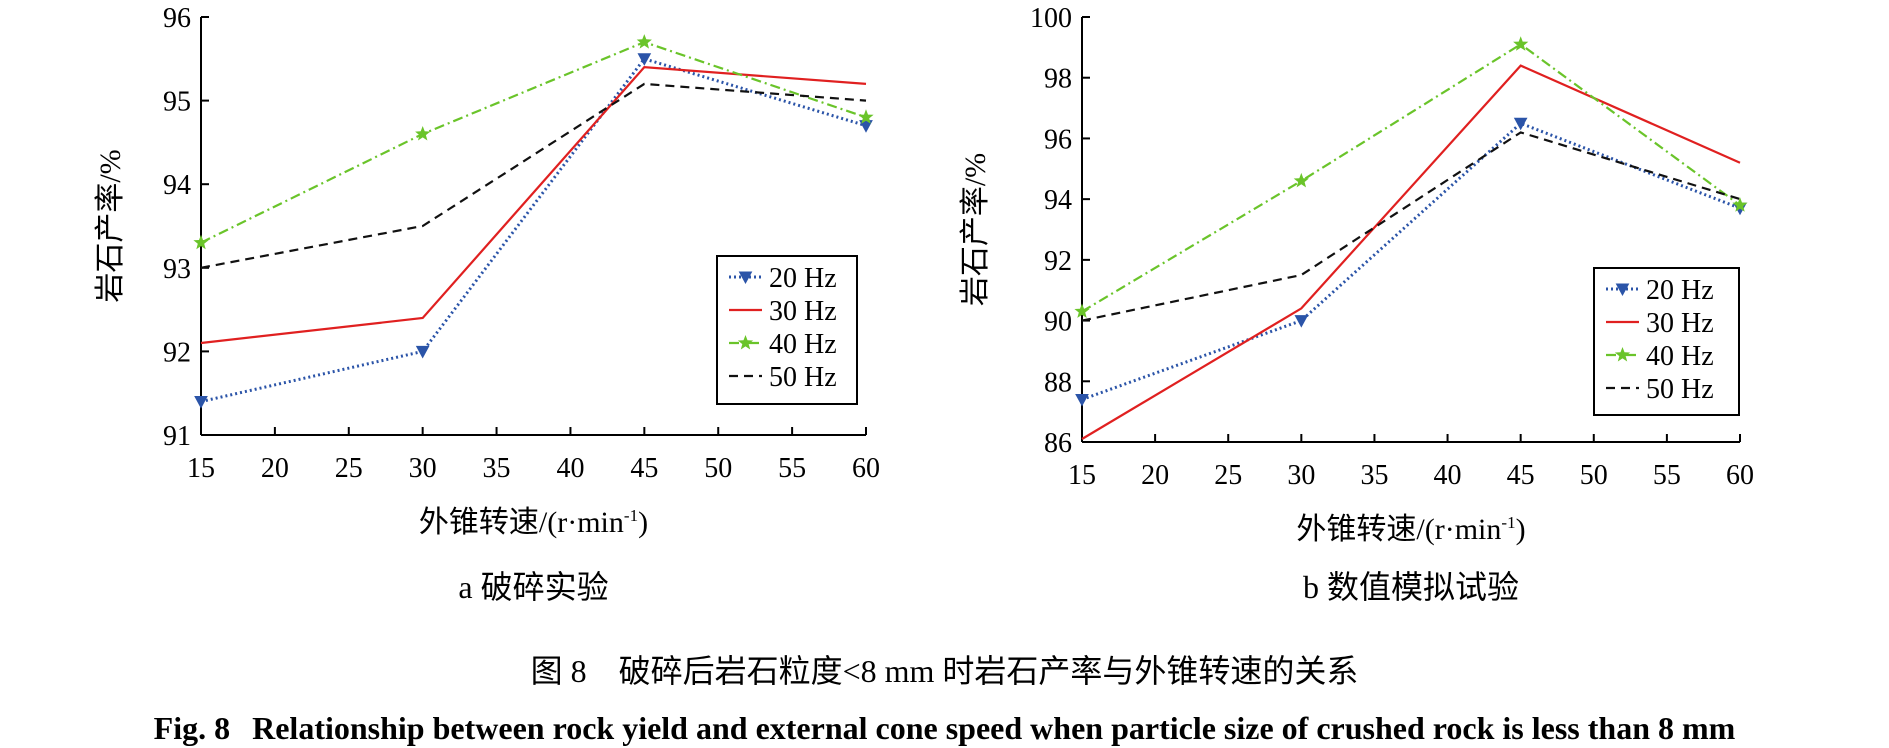  What do you see at coordinates (1411, 587) in the screenshot?
I see `chart-sublabel: b 数值模拟试验` at bounding box center [1411, 587].